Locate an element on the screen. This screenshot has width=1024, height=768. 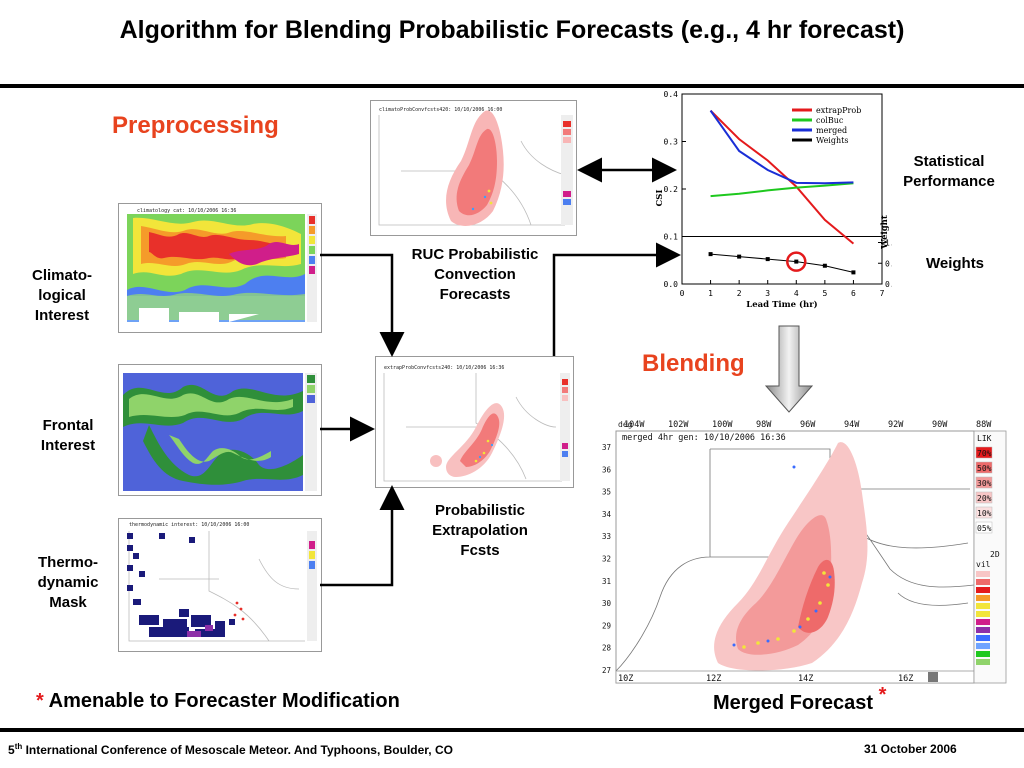
frontal-map is located at coordinates (220, 430).